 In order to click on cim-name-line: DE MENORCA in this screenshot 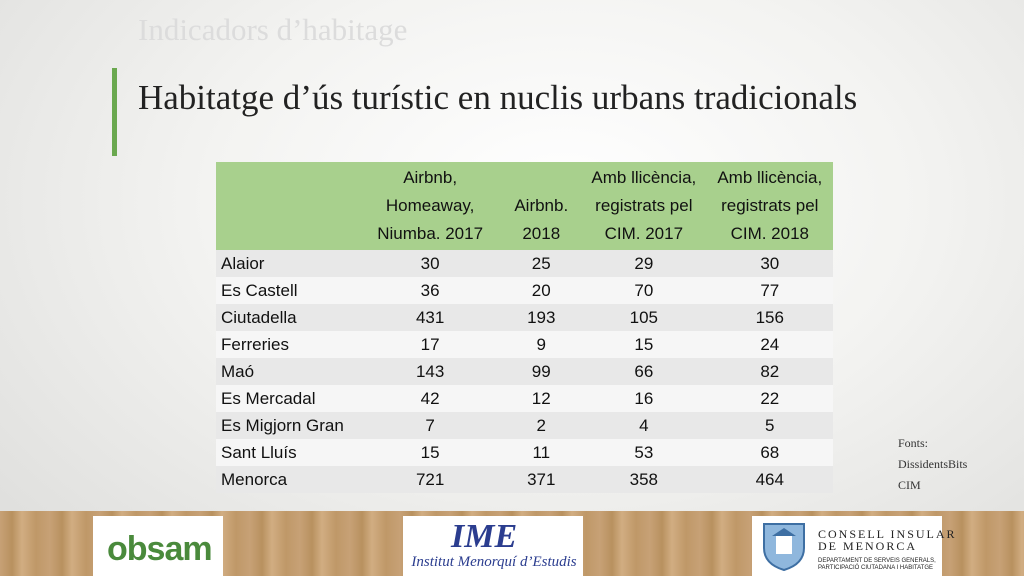, I will do `click(868, 546)`.